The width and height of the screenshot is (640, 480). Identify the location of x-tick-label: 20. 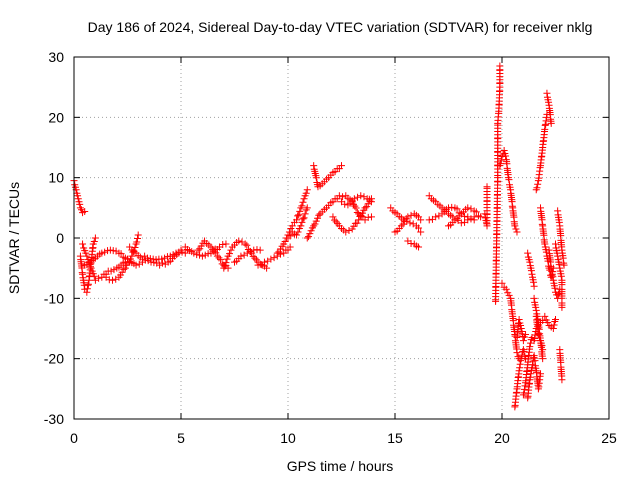
(502, 438).